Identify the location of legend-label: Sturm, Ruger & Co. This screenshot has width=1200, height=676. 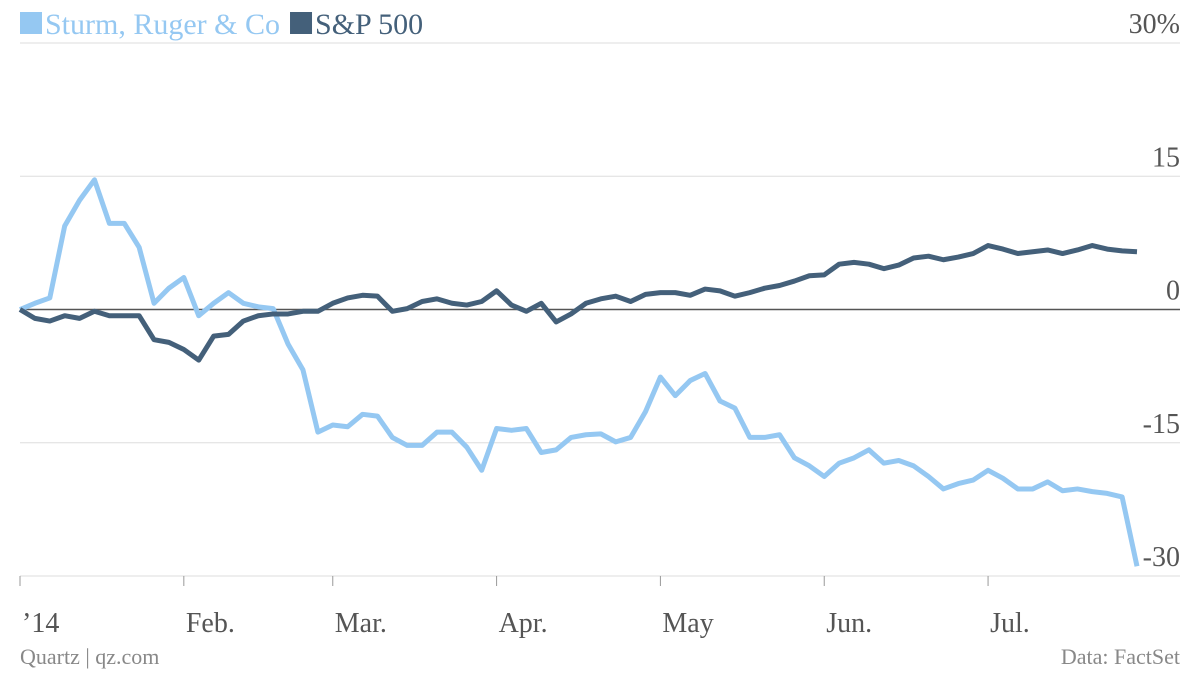
(162, 24).